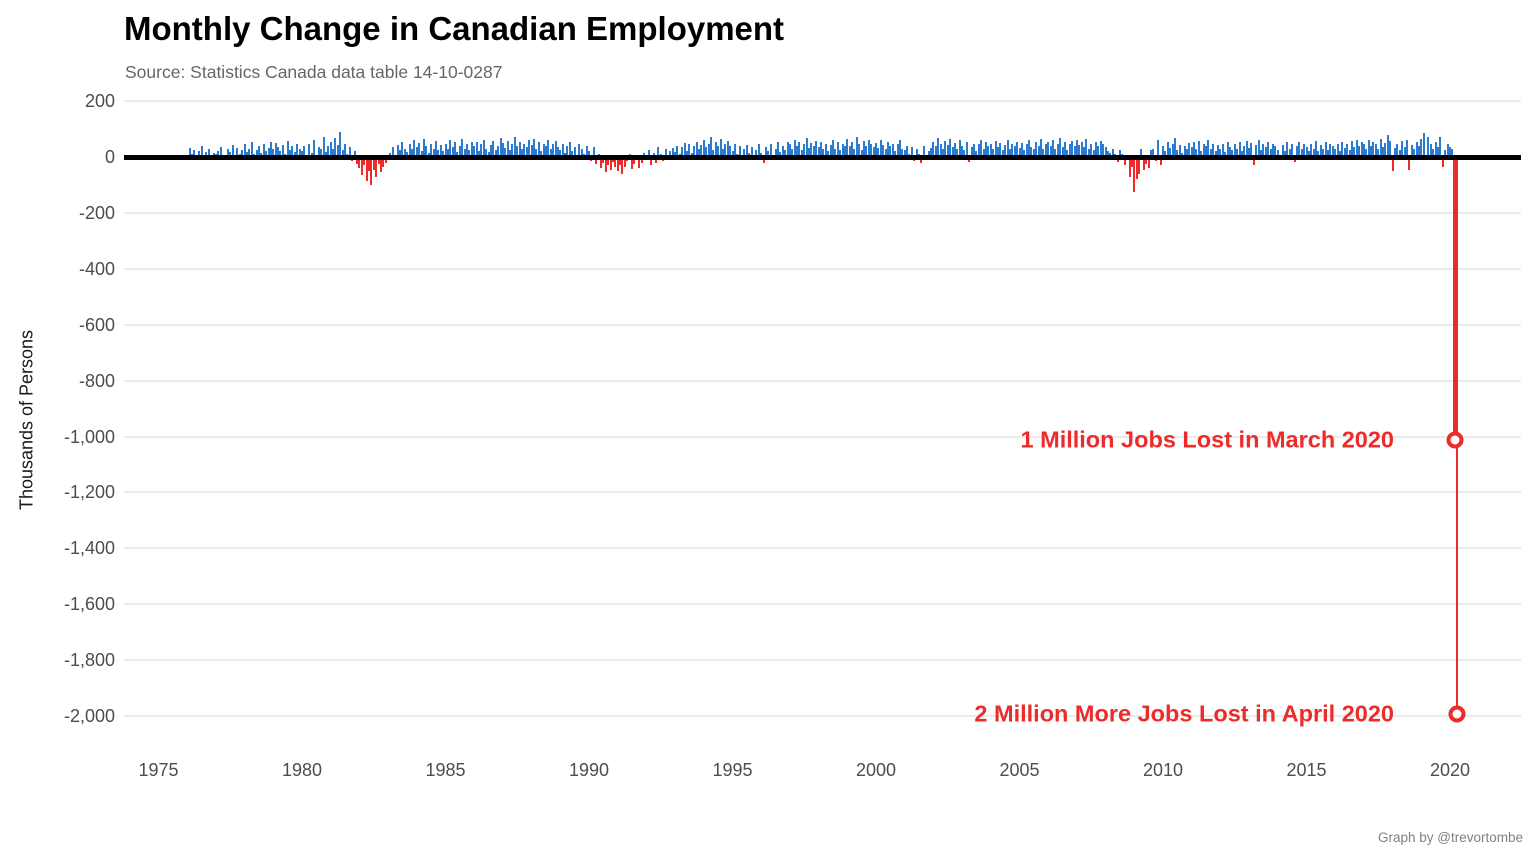 The height and width of the screenshot is (864, 1536). Describe the element at coordinates (96, 212) in the screenshot. I see `y-tick-label: -200` at that location.